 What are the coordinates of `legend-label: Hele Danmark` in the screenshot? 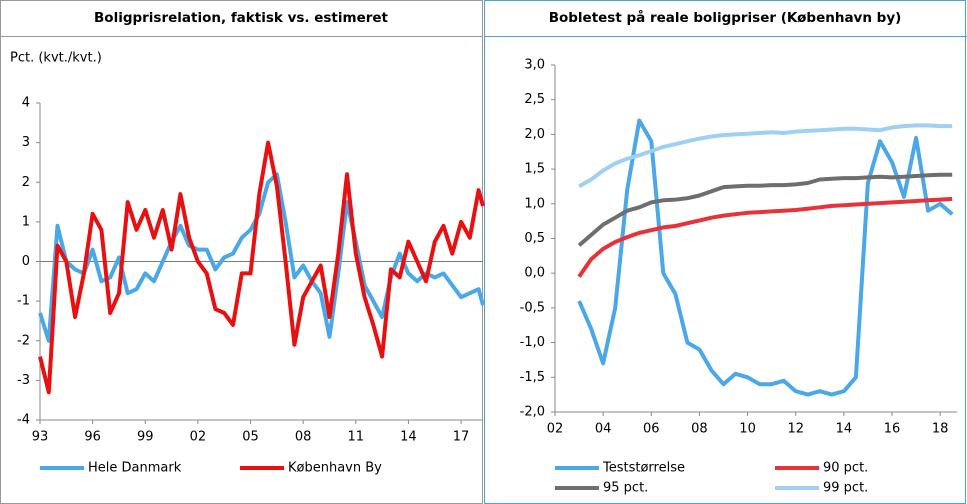 It's located at (135, 468).